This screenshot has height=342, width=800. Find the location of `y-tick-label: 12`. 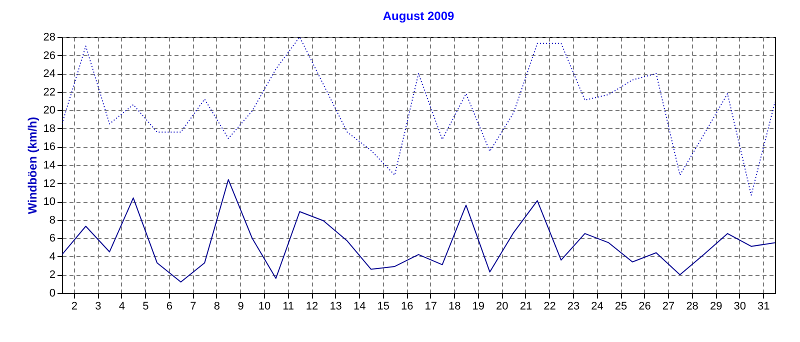

y-tick-label: 12 is located at coordinates (49, 184).